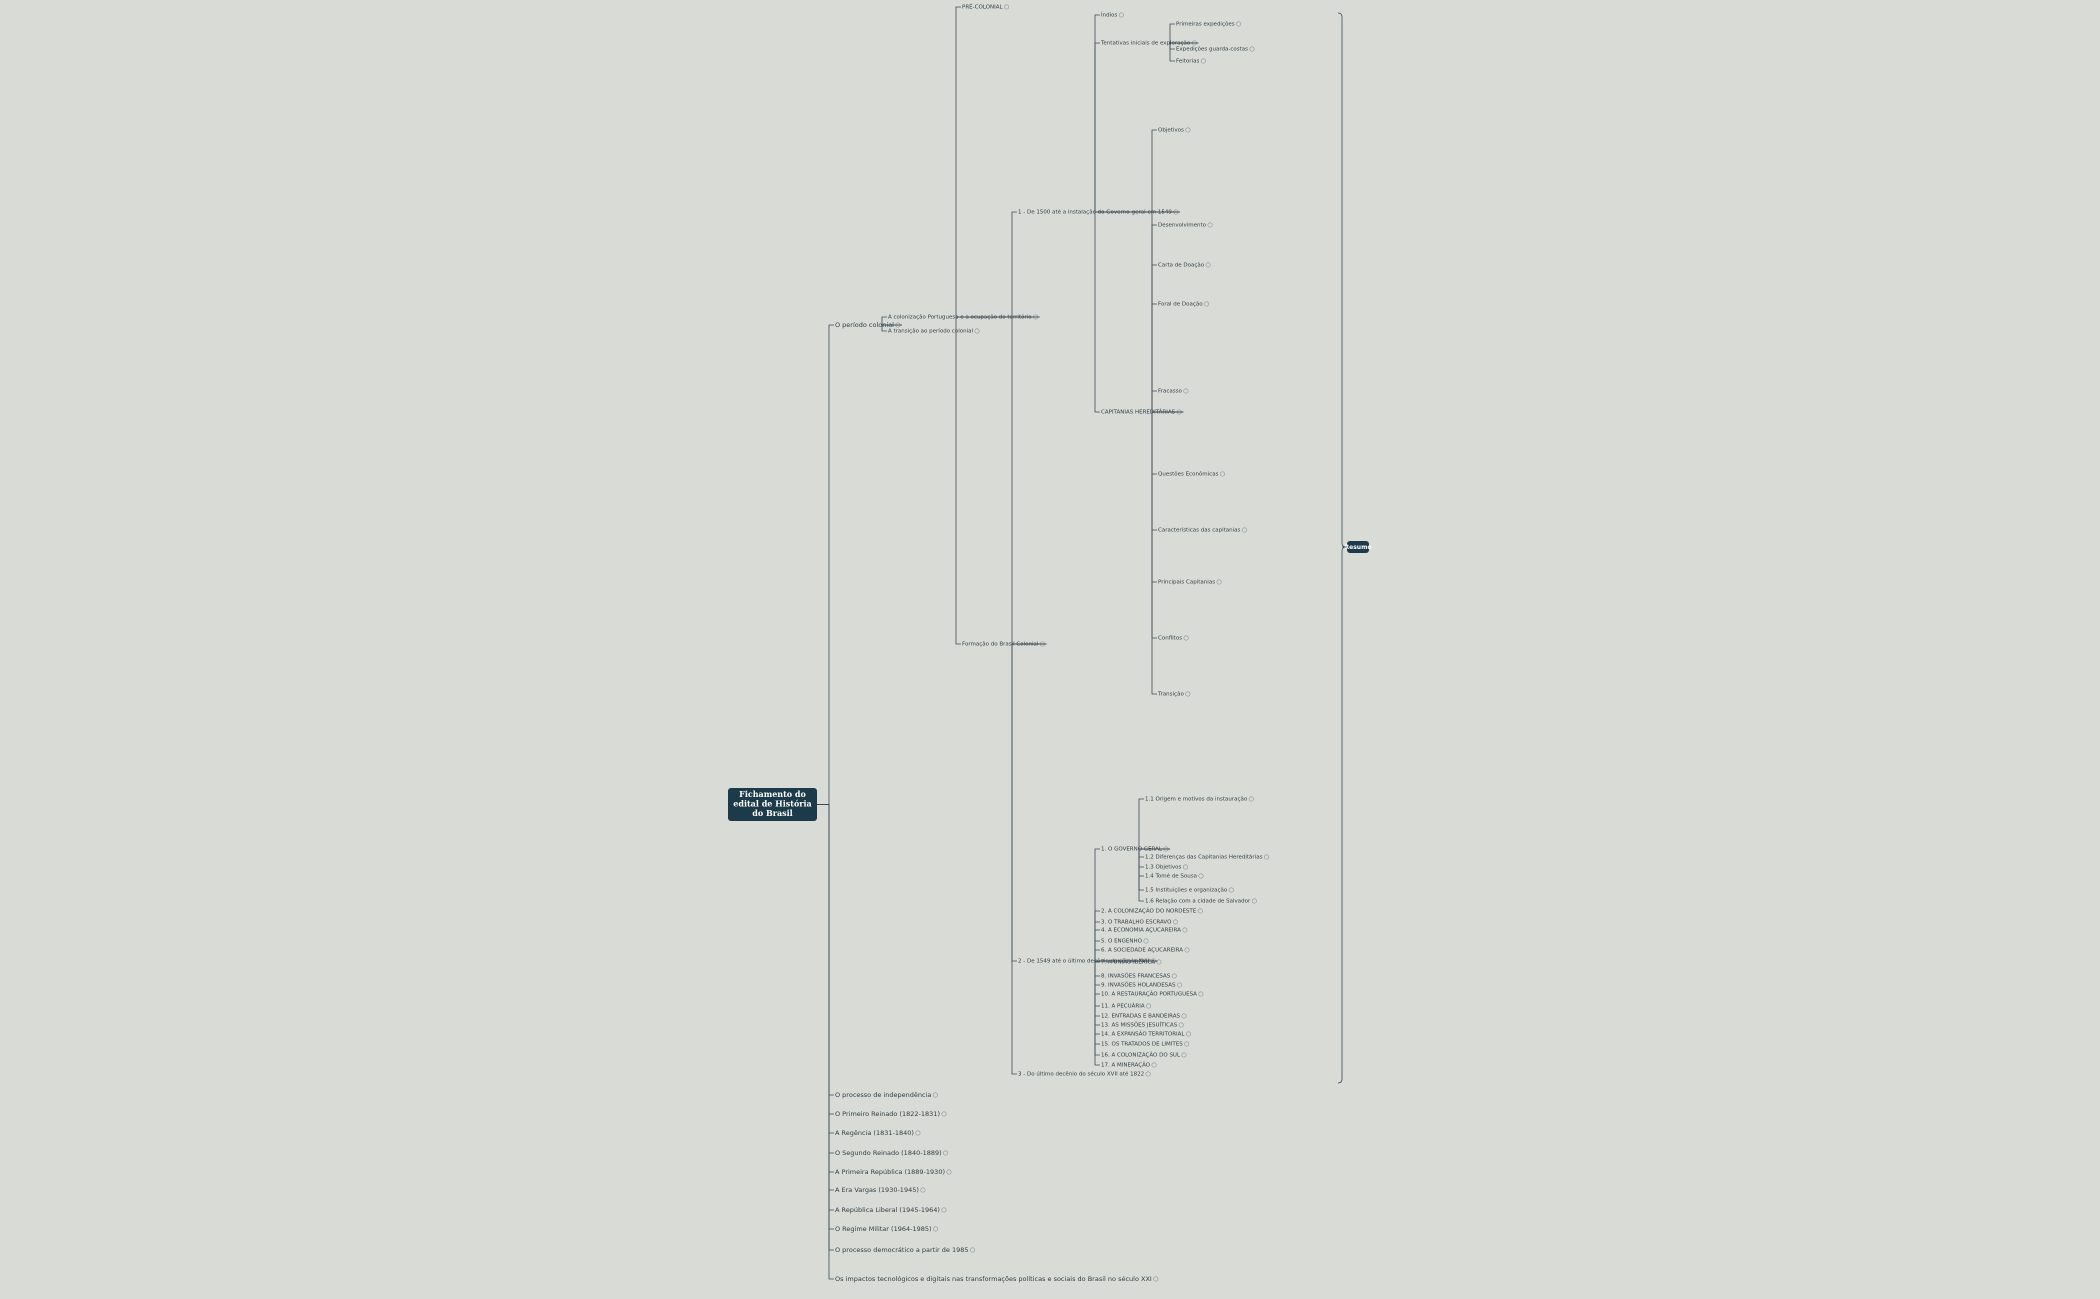 The image size is (2100, 1299). I want to click on topic-label: Conflitos, so click(1170, 639).